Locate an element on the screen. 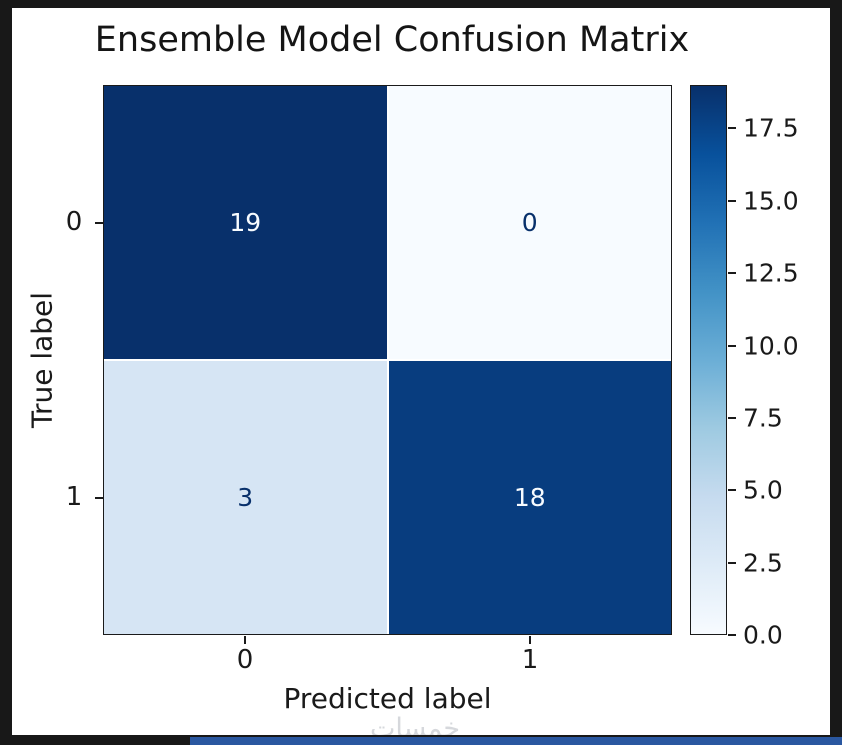 The width and height of the screenshot is (842, 745). colorbar-tick-label-0: 17.5 is located at coordinates (771, 128).